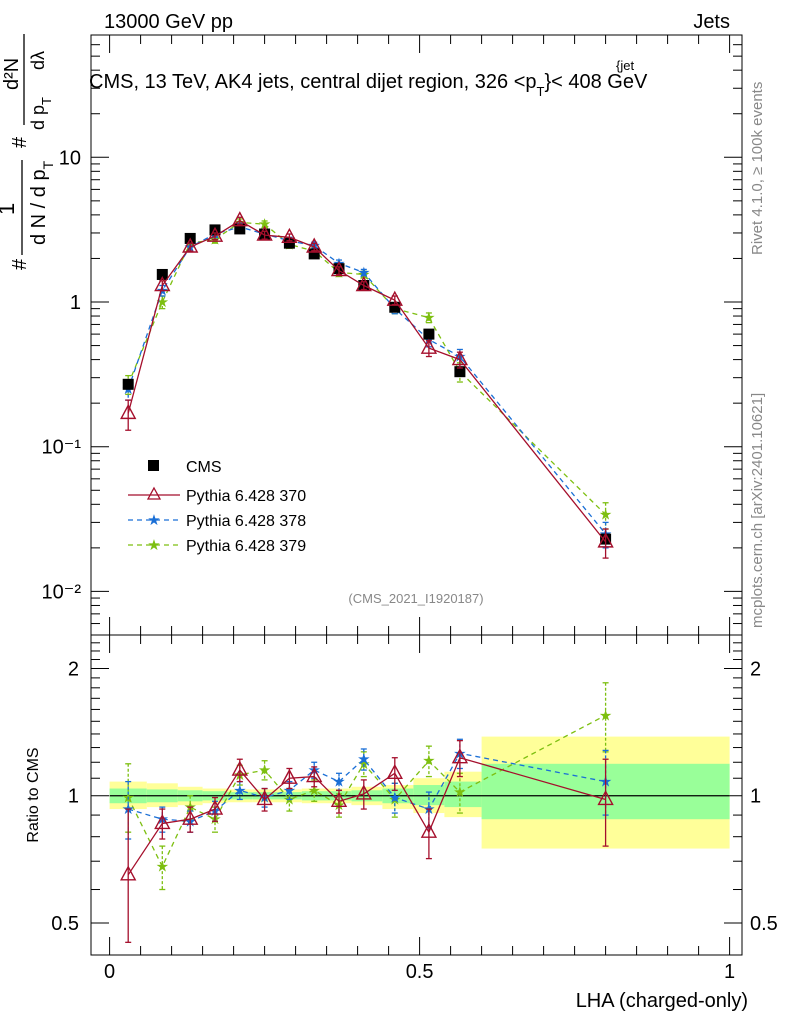 Image resolution: width=786 pixels, height=1024 pixels. Describe the element at coordinates (73, 797) in the screenshot. I see `ratio-ytick-label: 1` at that location.